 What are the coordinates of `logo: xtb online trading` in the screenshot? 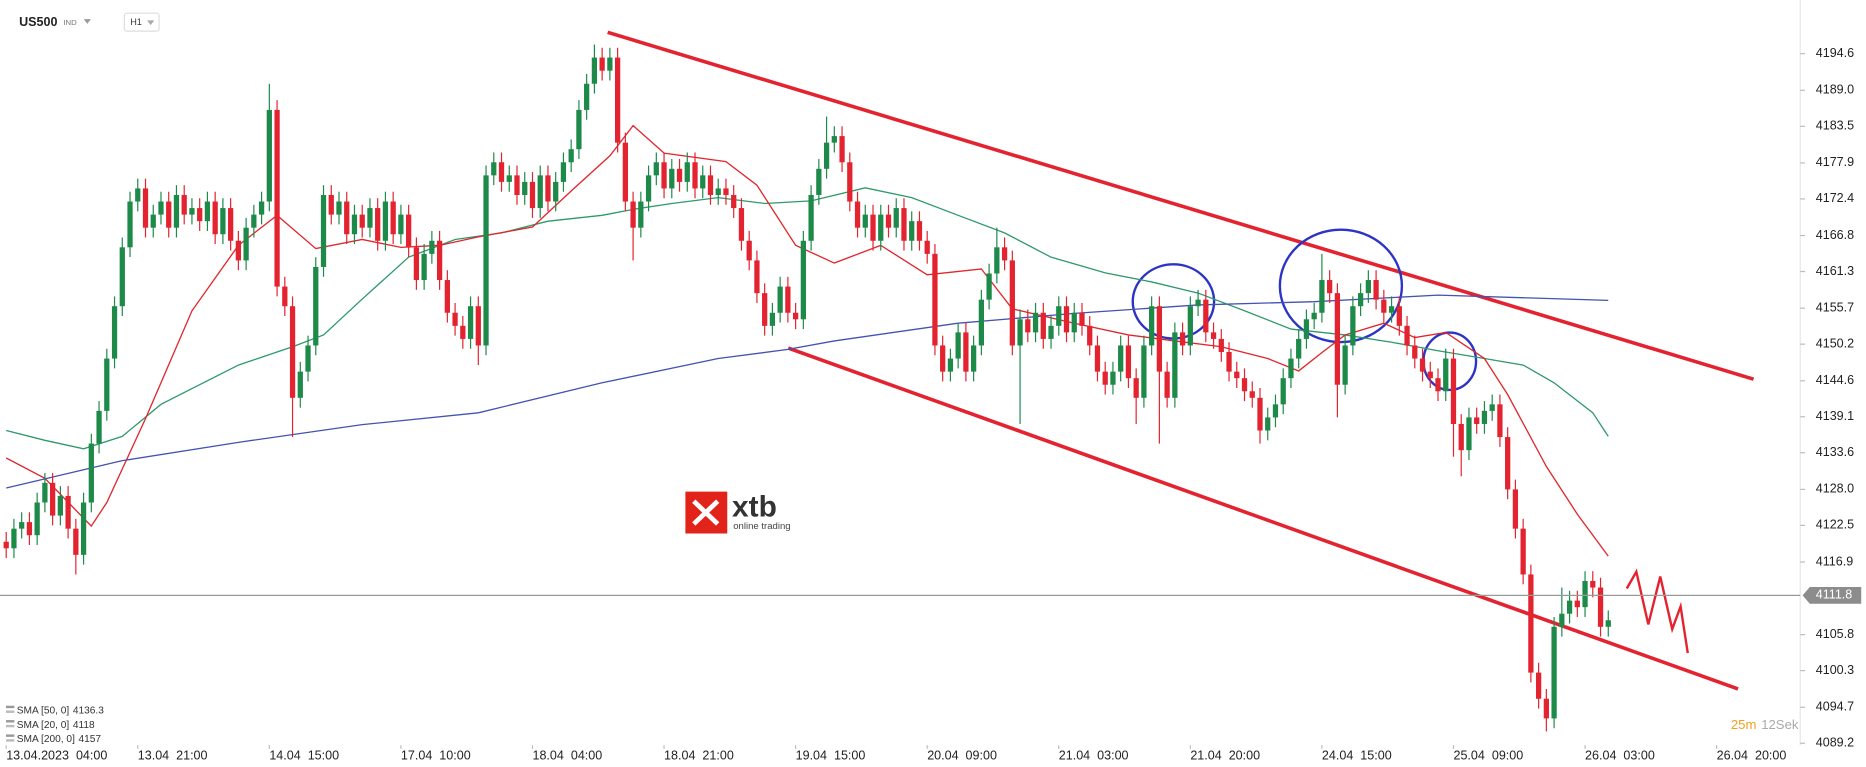 It's located at (738, 512).